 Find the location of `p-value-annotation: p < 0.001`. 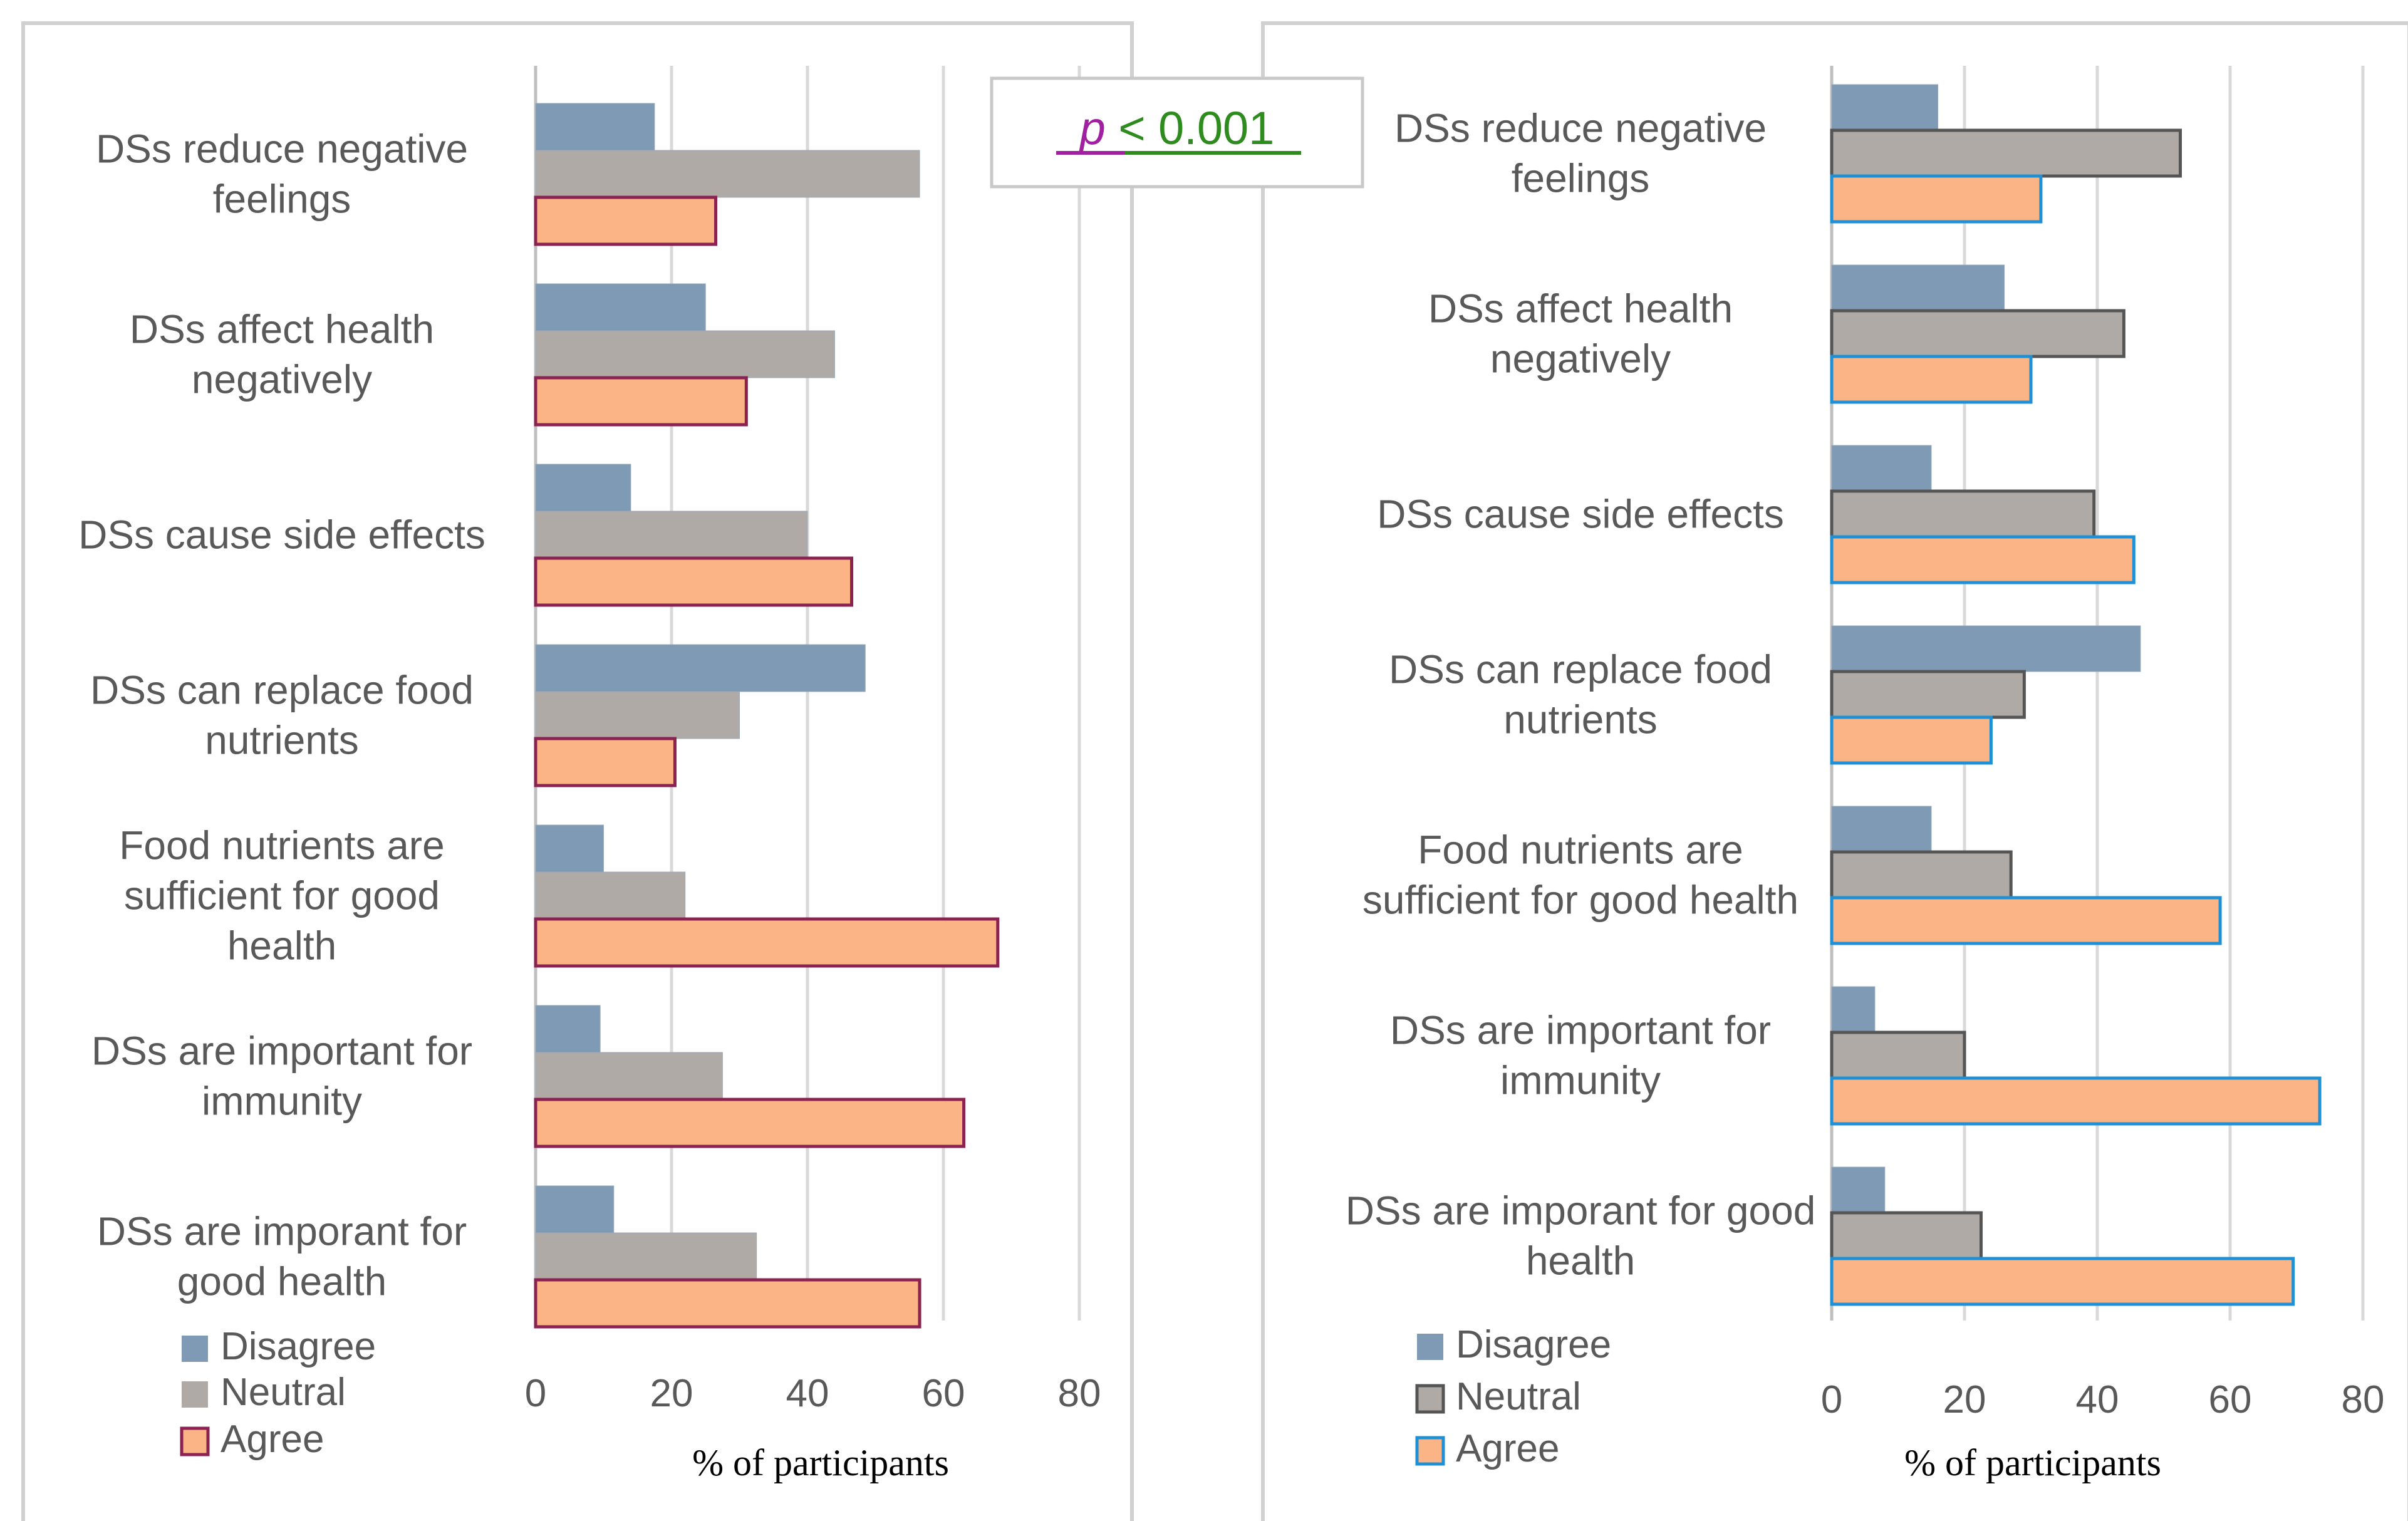

p-value-annotation: p < 0.001 is located at coordinates (1177, 132).